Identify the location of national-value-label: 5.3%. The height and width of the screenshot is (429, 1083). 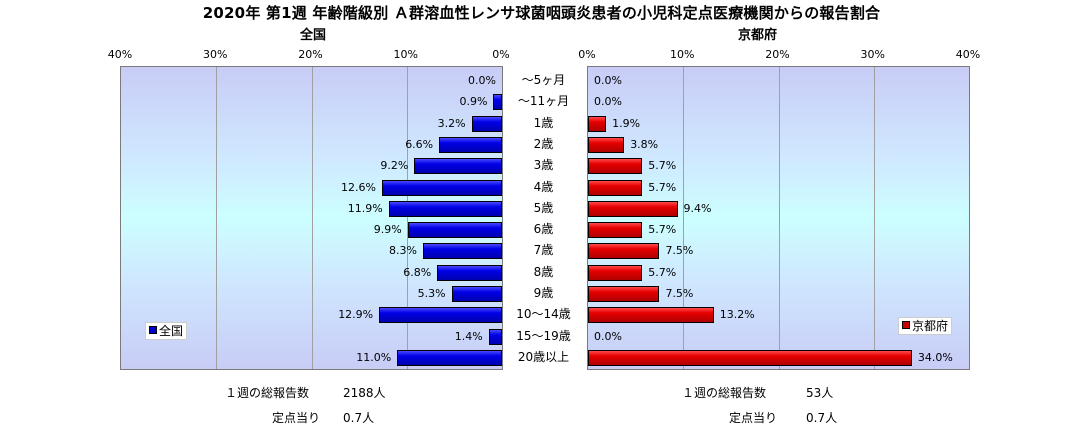
(431, 293).